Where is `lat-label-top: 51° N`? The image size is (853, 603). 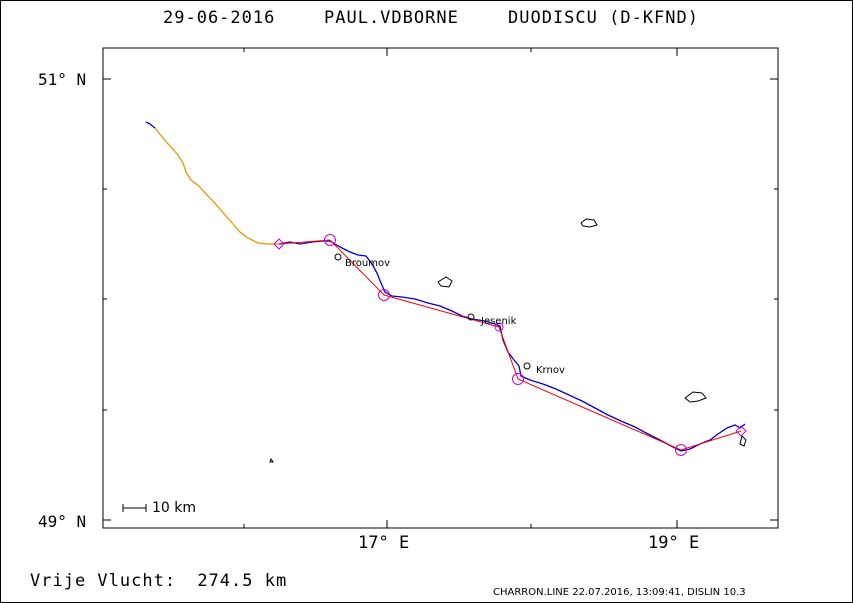
lat-label-top: 51° N is located at coordinates (62, 79).